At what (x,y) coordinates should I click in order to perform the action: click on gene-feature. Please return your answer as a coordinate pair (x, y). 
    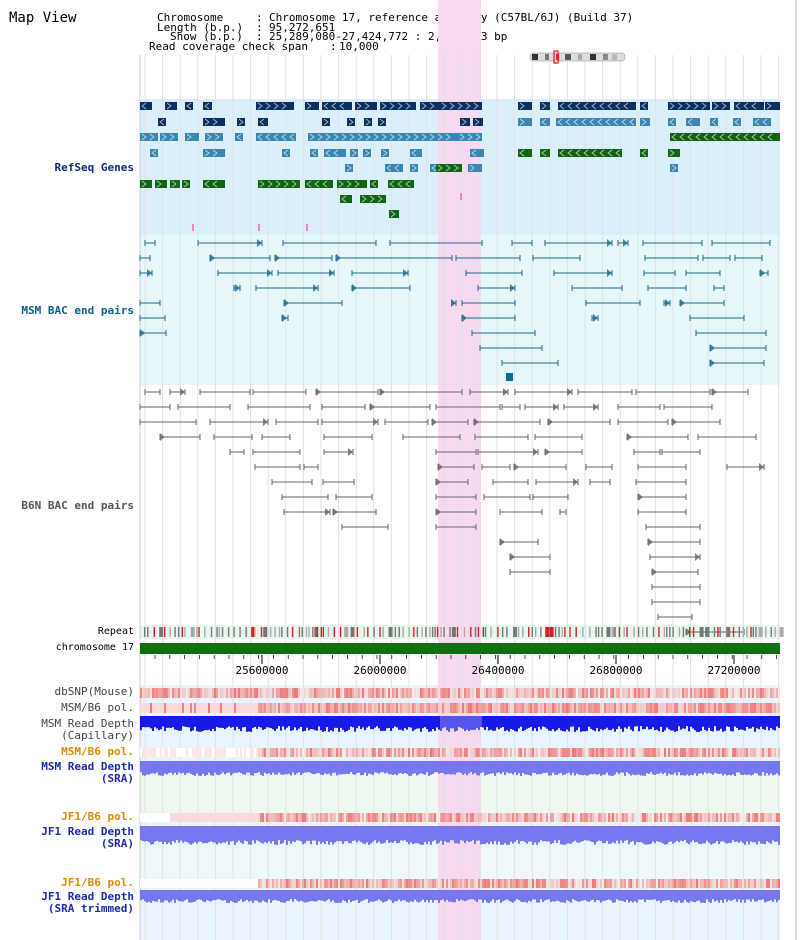
    Looking at the image, I should click on (263, 122).